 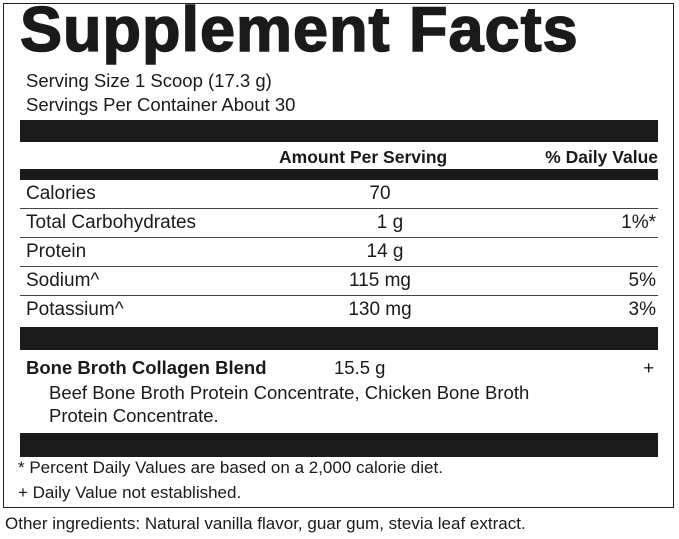 I want to click on nutrient-row: Total Carbohydrates 1 g 1%*, so click(x=339, y=223).